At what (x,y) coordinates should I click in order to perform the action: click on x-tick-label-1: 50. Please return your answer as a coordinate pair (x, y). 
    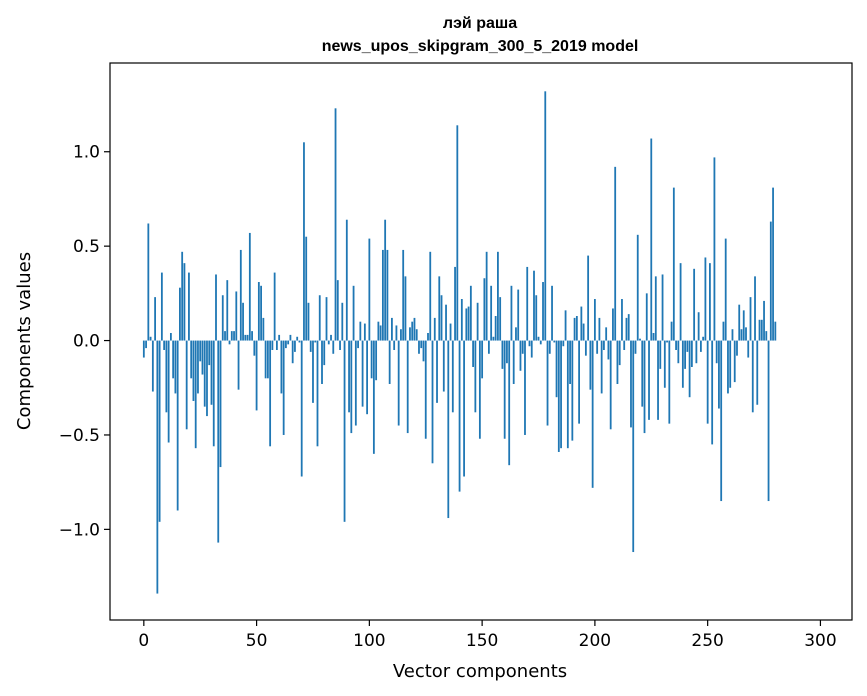
    Looking at the image, I should click on (257, 641).